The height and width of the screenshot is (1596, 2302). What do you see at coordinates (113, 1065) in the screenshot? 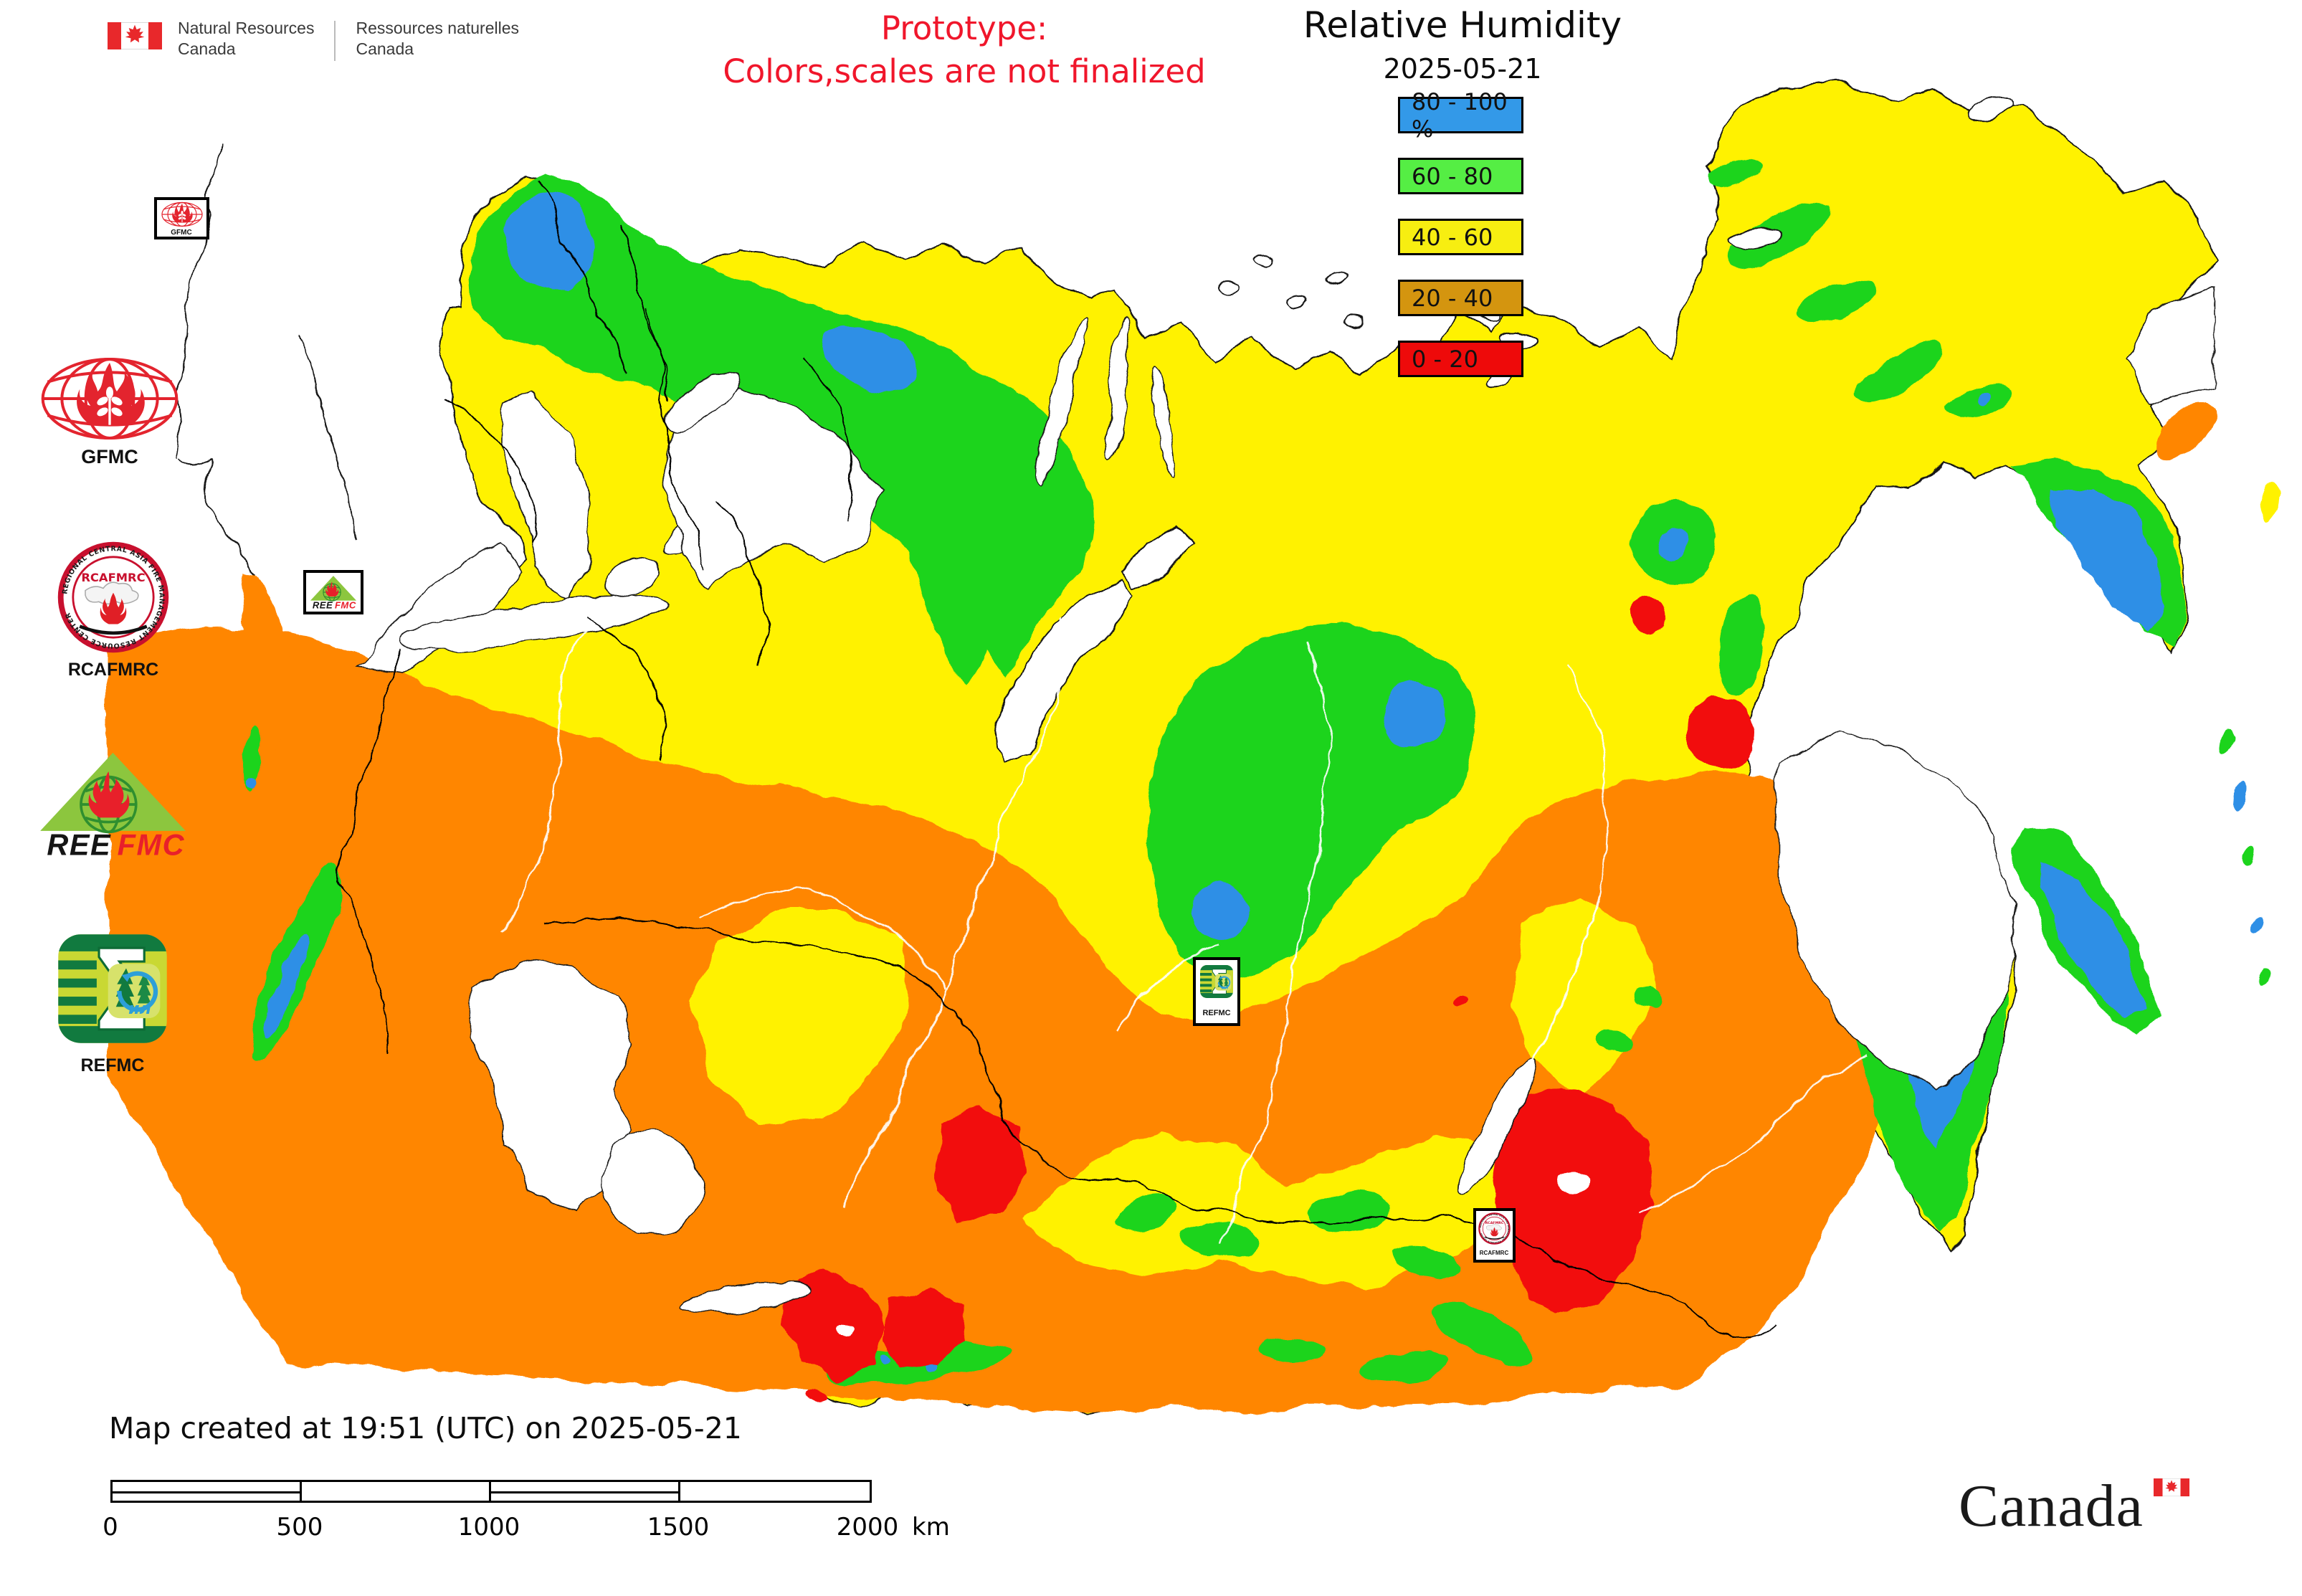
I see `refmc-label: REFMC` at bounding box center [113, 1065].